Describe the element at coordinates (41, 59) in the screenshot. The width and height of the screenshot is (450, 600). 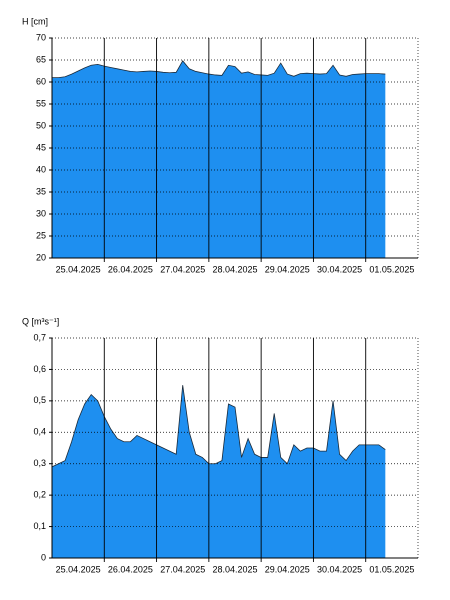
I see `y-tick-label: 65` at that location.